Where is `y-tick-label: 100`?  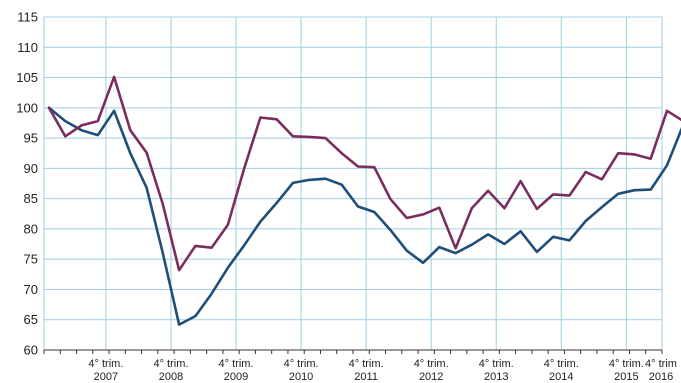 y-tick-label: 100 is located at coordinates (27, 107).